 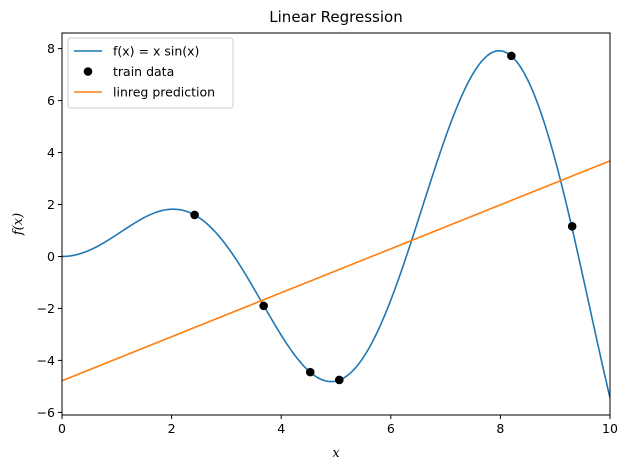 I want to click on y-tick-label: 6, so click(x=51, y=100).